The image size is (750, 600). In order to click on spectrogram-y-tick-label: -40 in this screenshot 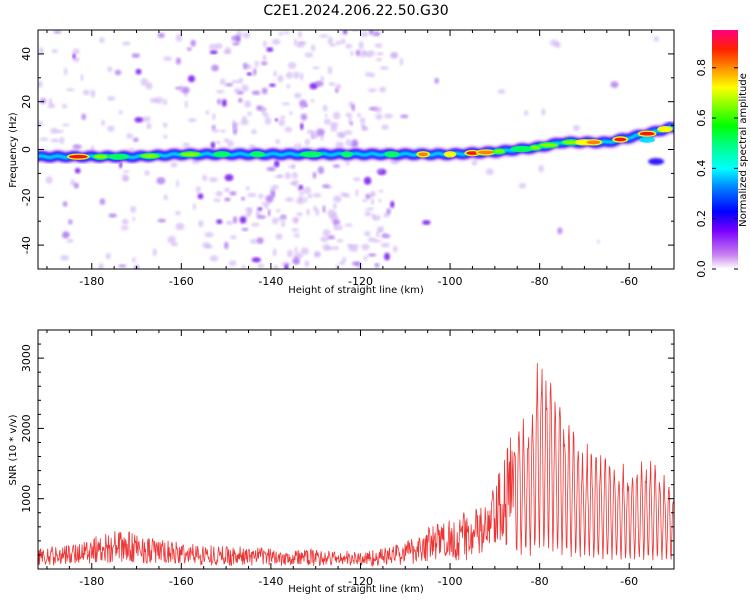, I will do `click(26, 245)`.